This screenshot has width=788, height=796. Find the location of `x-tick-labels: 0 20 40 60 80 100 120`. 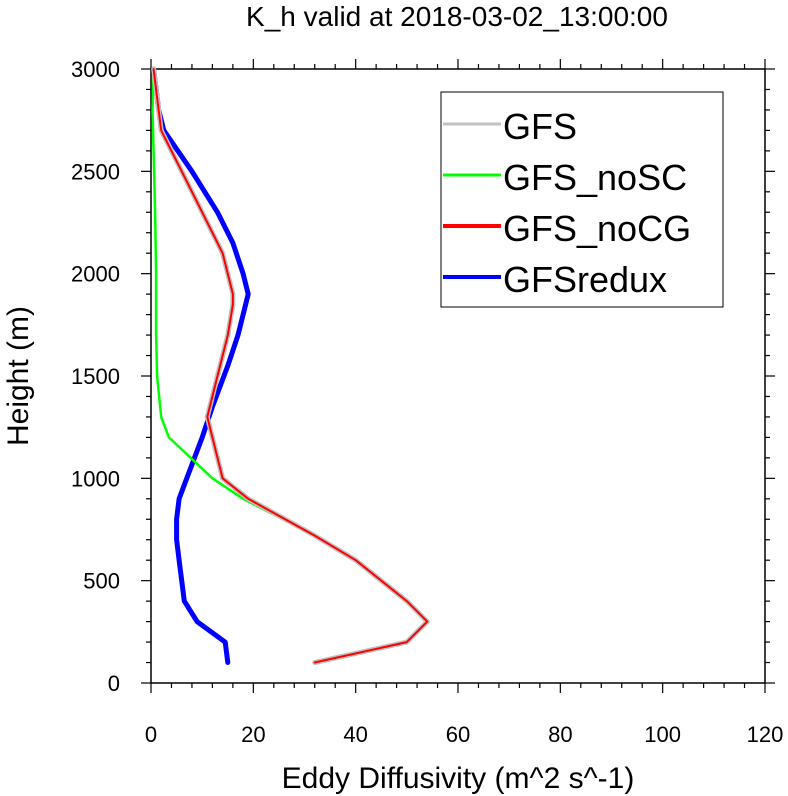

x-tick-labels: 0 20 40 60 80 100 120 is located at coordinates (464, 734).